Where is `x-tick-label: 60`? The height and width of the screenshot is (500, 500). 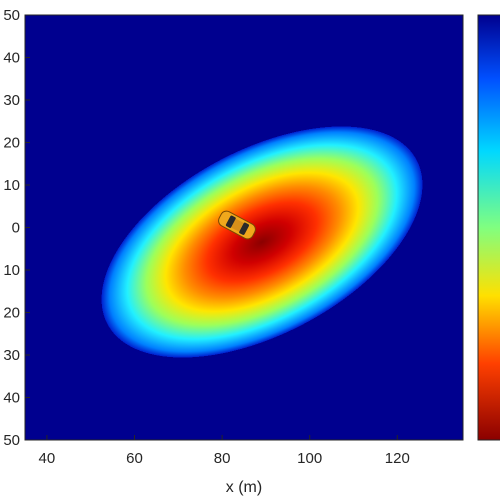
x-tick-label: 60 is located at coordinates (134, 458).